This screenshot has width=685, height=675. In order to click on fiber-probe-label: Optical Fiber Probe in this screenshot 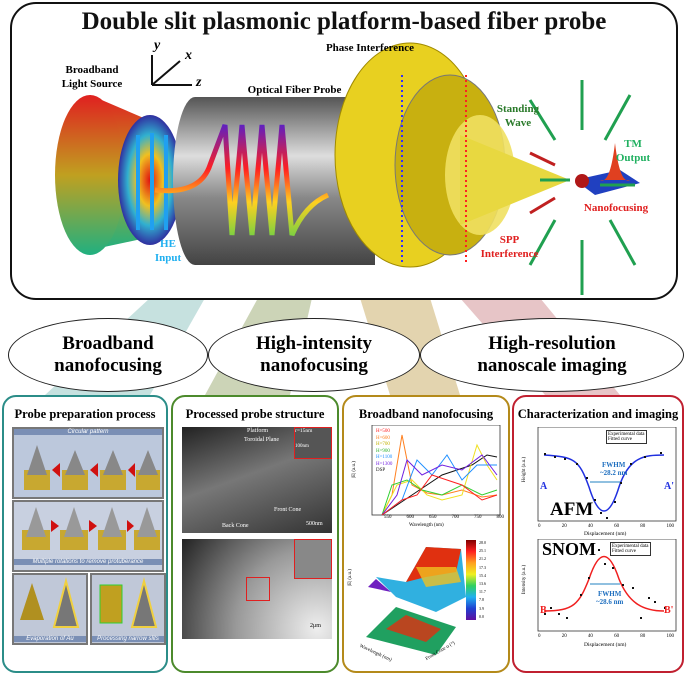, I will do `click(294, 90)`.